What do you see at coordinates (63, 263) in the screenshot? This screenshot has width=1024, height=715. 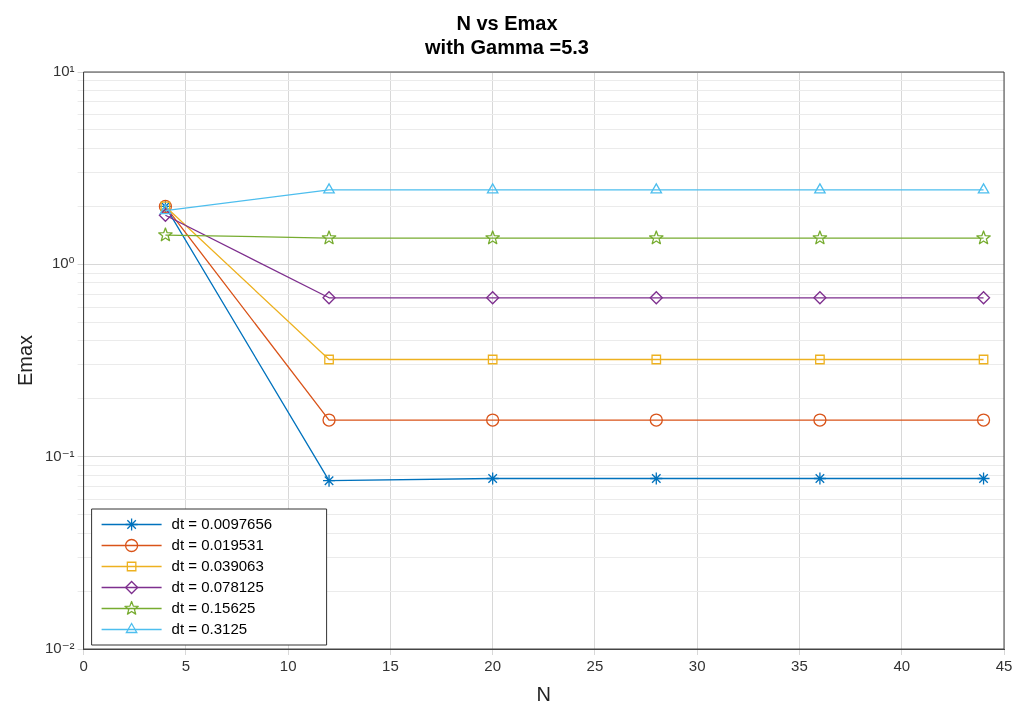 I see `y-tick-label: 10⁰` at bounding box center [63, 263].